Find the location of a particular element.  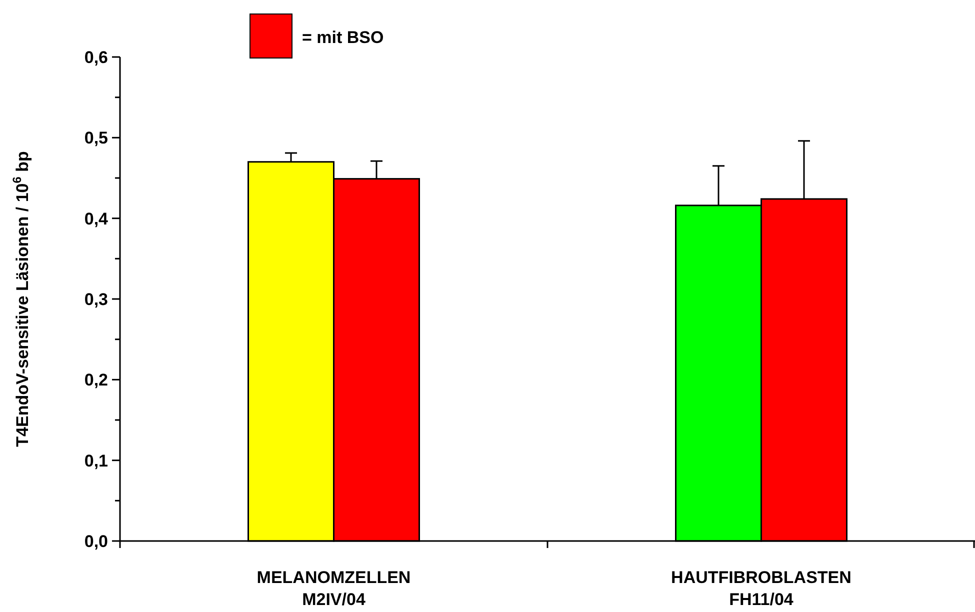

y-tick-label: 0,6 is located at coordinates (96, 57).